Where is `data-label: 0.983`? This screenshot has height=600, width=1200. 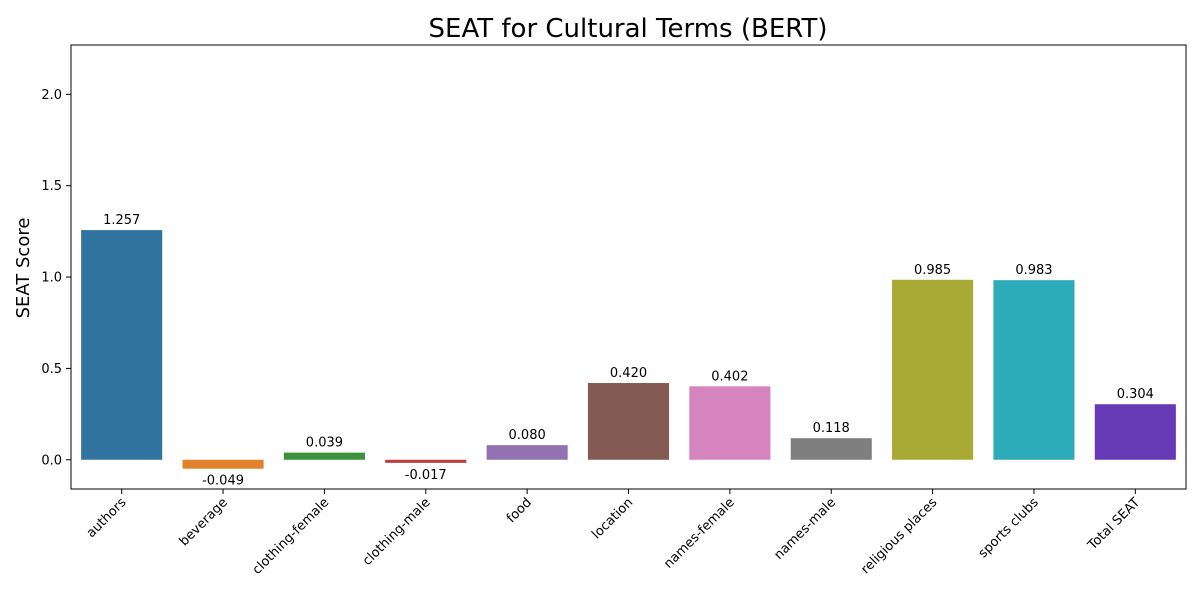 data-label: 0.983 is located at coordinates (1033, 270).